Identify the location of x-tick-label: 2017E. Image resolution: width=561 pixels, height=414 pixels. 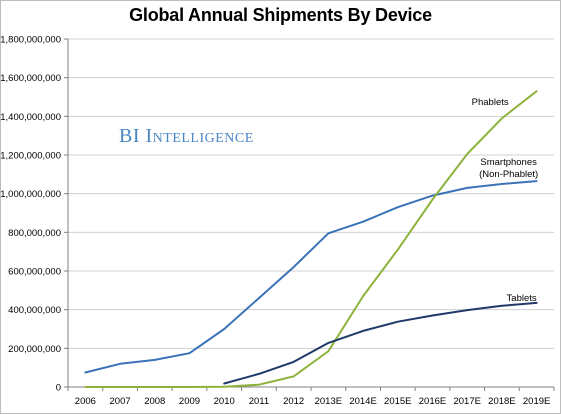
(466, 401).